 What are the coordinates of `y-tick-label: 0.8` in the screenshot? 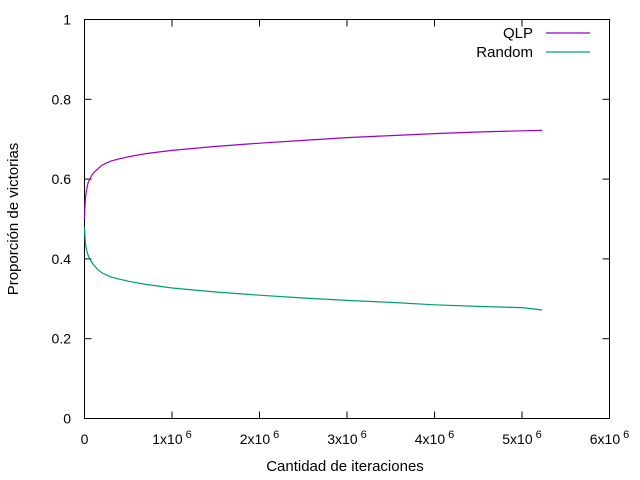 It's located at (62, 99).